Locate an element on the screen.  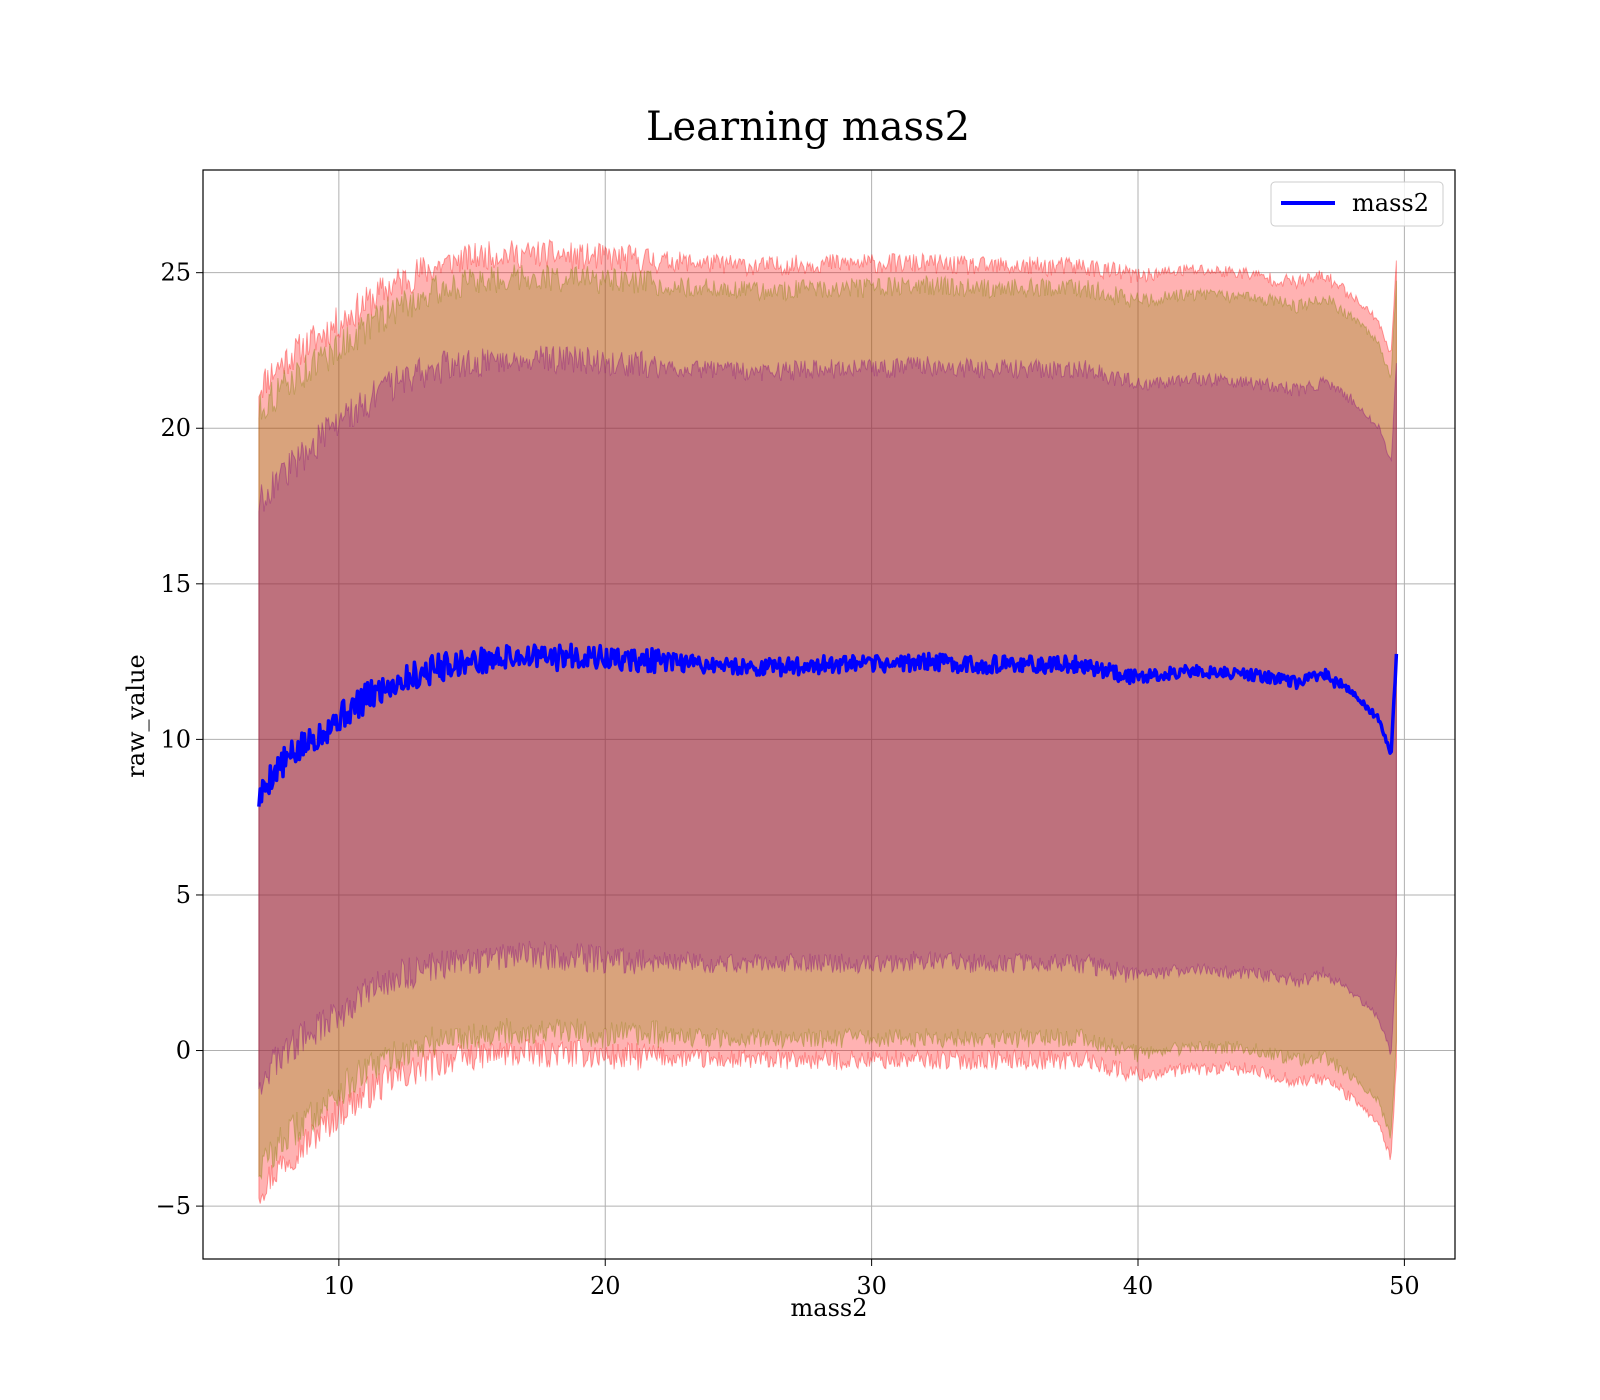
x-tick-label: 30 is located at coordinates (871, 1286).